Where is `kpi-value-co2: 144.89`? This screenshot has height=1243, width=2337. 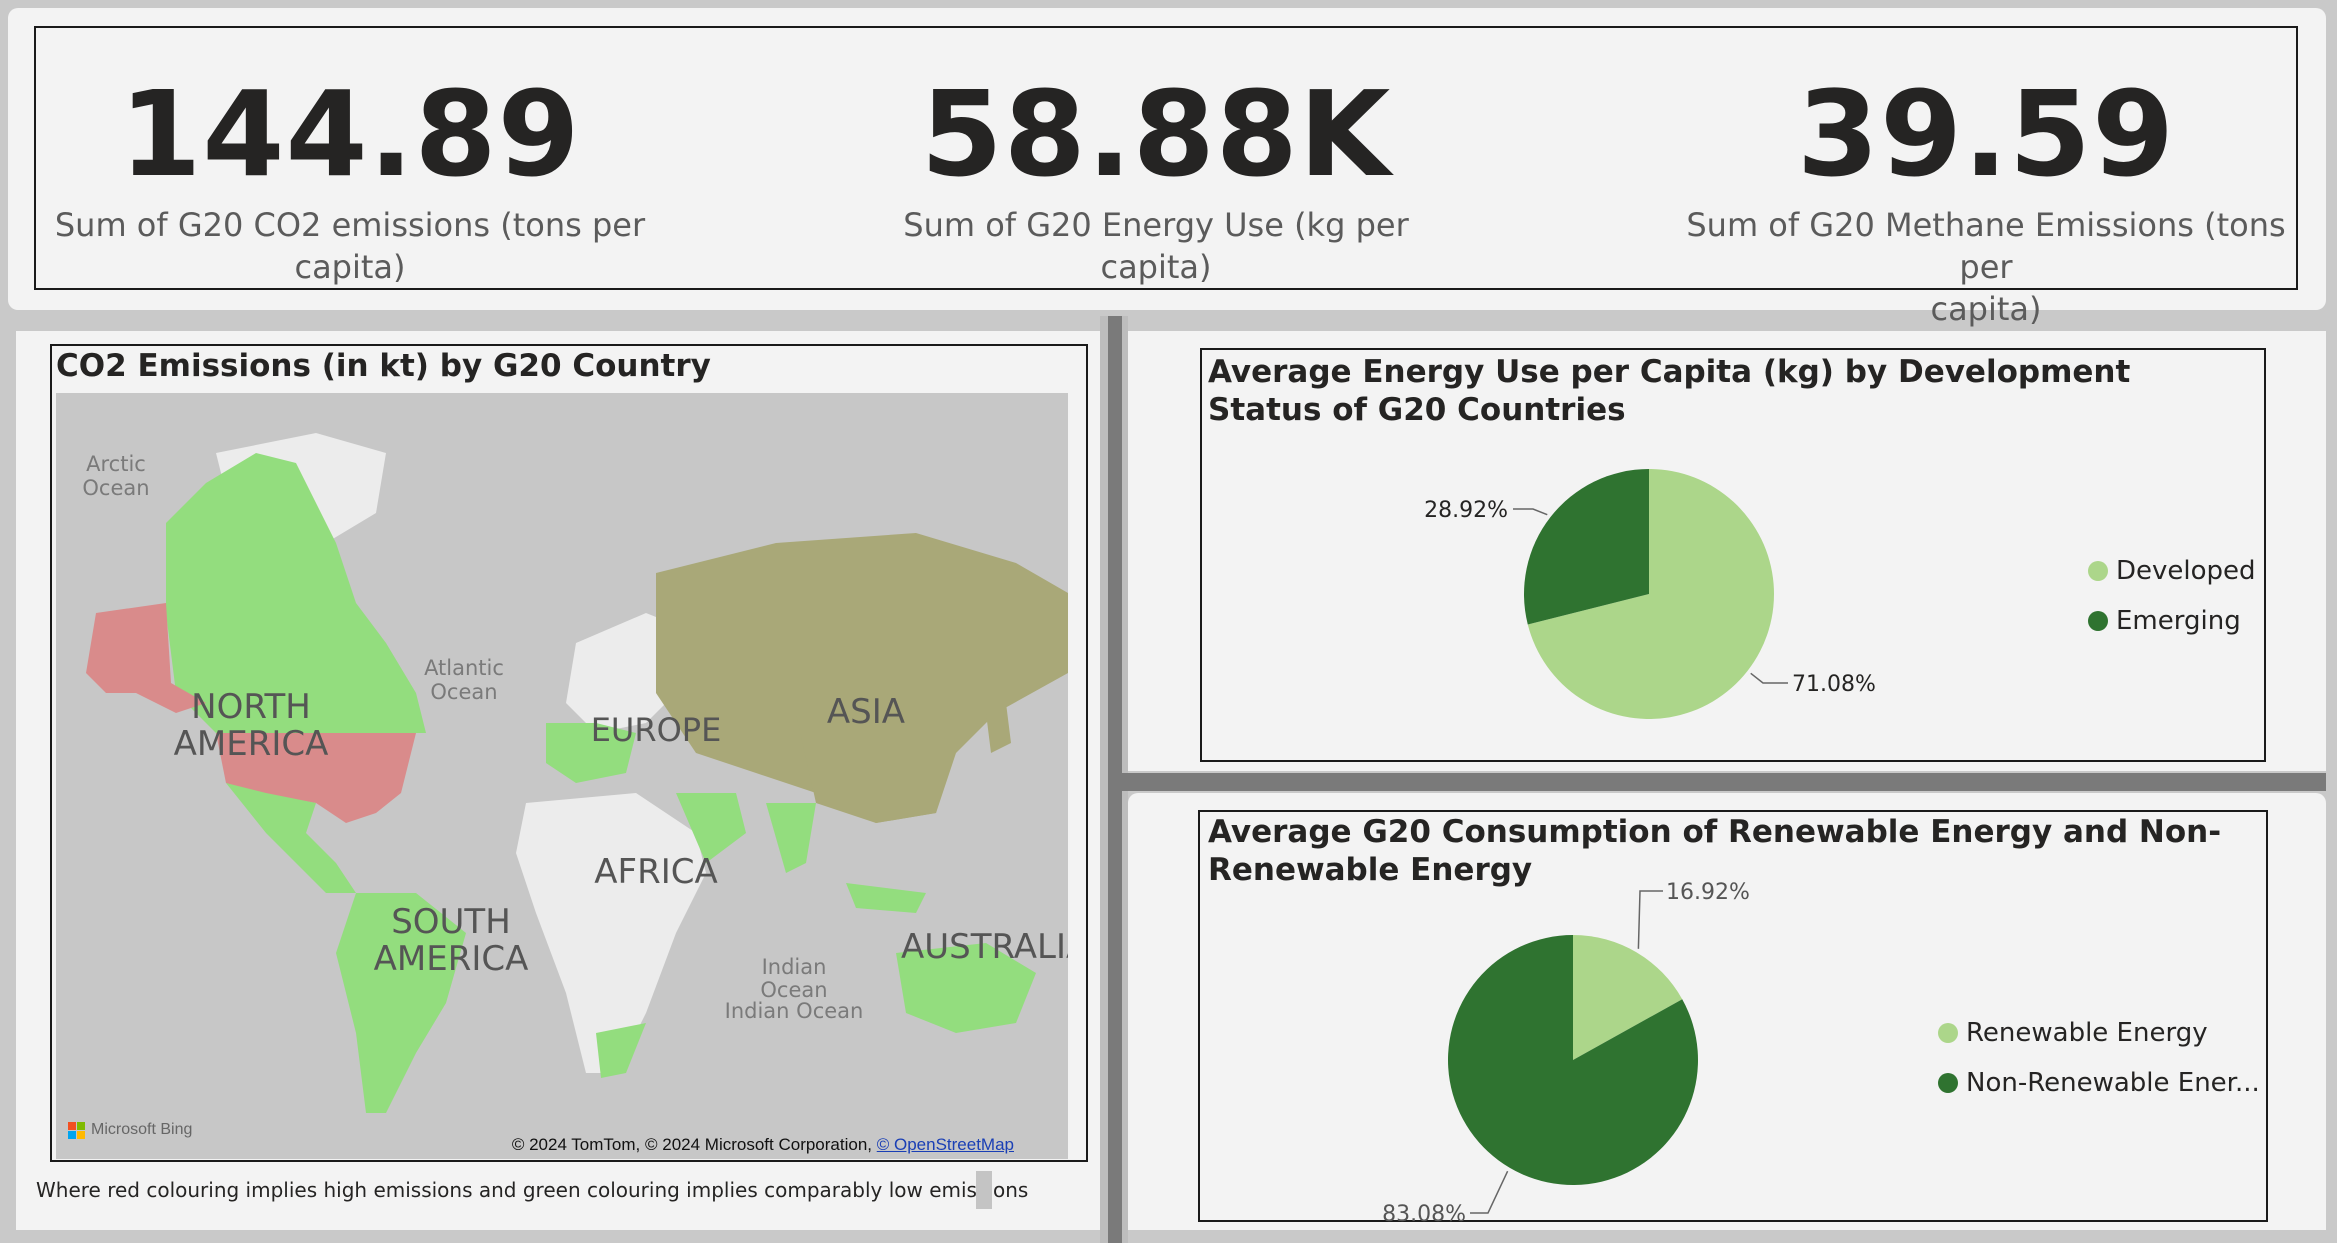 kpi-value-co2: 144.89 is located at coordinates (350, 134).